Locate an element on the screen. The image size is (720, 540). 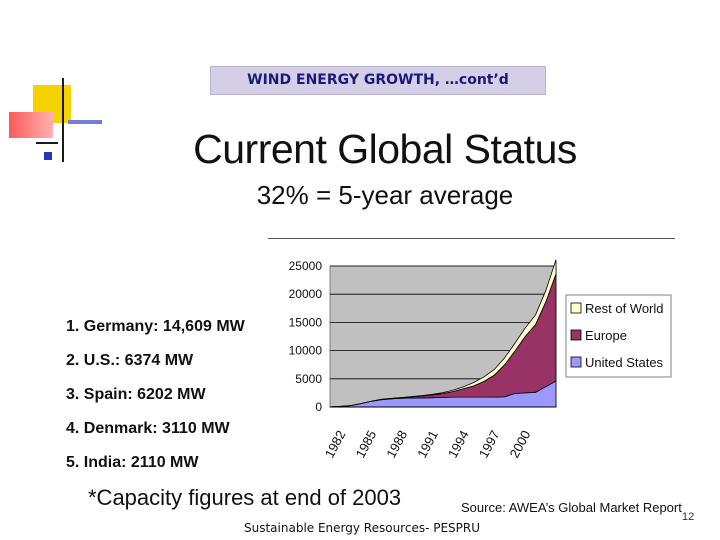
decor-blue-line is located at coordinates (85, 122).